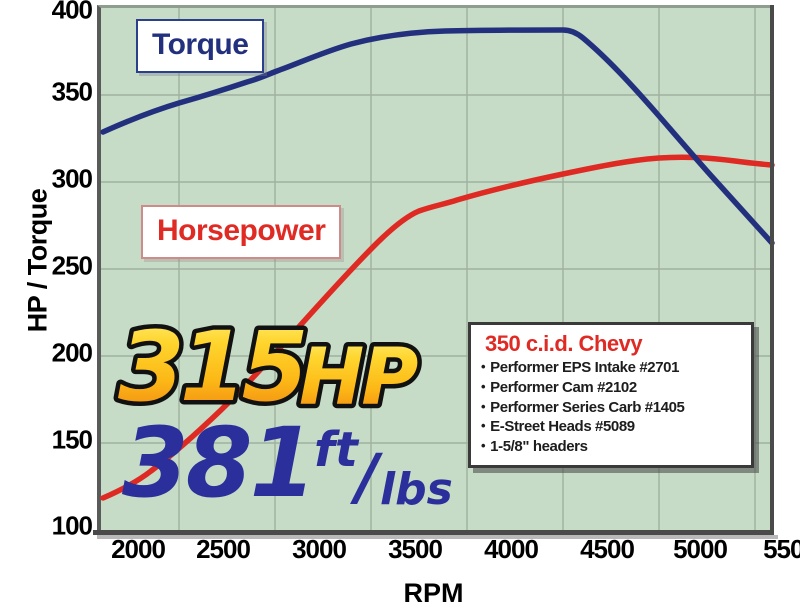  Describe the element at coordinates (241, 232) in the screenshot. I see `legend-label-horsepower: Horsepower` at that location.